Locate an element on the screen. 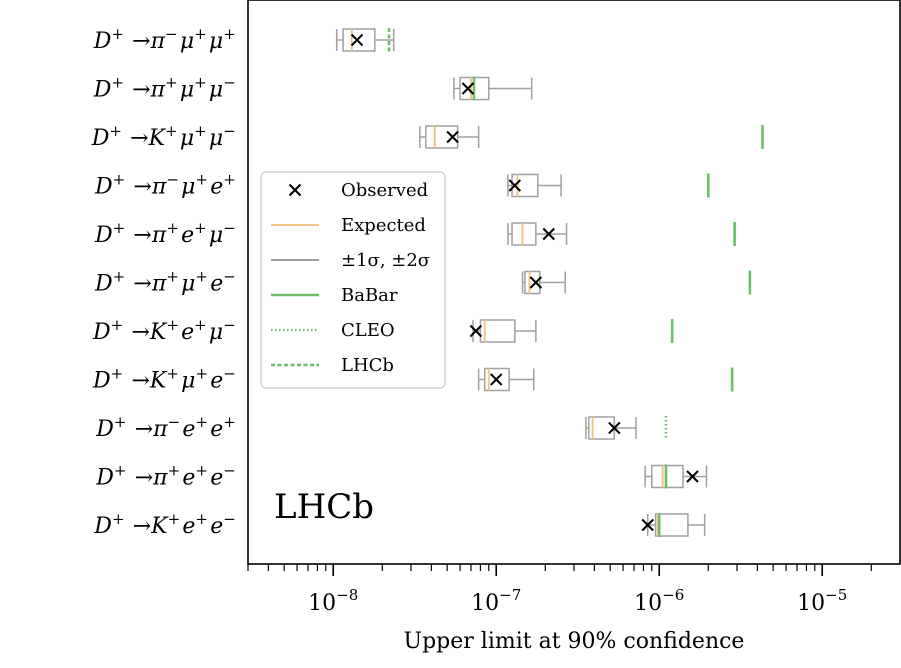 Image resolution: width=901 pixels, height=668 pixels. category-label: D+ →π− e+ e+ is located at coordinates (166, 427).